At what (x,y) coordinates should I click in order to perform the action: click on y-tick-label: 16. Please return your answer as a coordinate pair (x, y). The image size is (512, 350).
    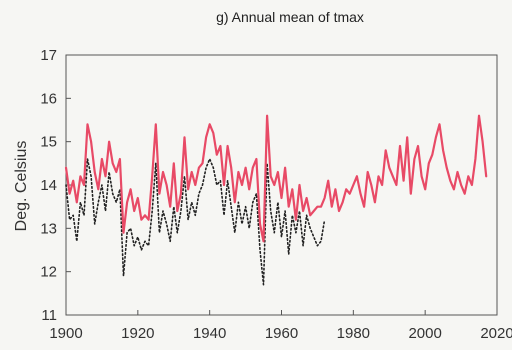
    Looking at the image, I should click on (48, 98).